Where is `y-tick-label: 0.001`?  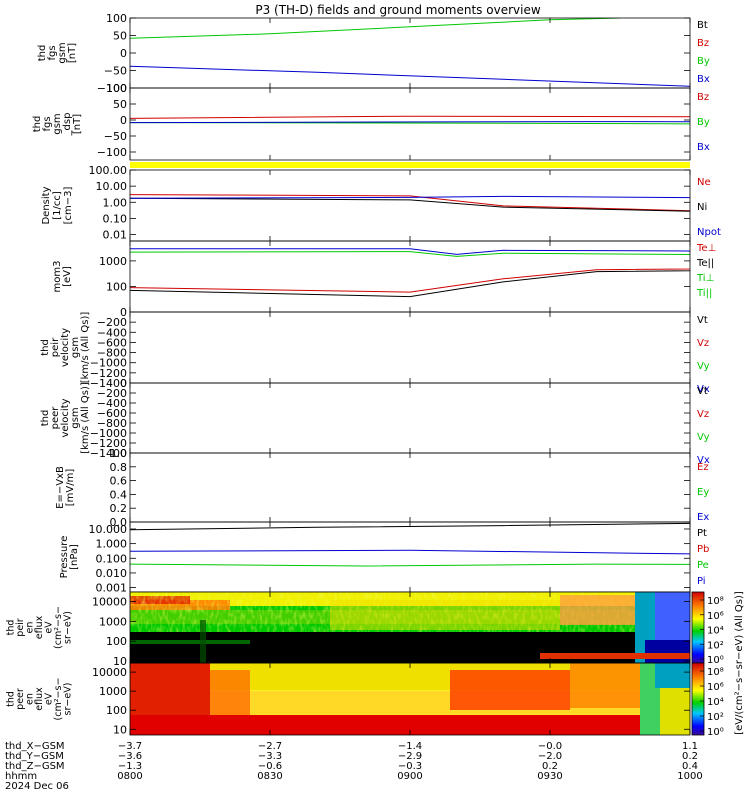 y-tick-label: 0.001 is located at coordinates (112, 588).